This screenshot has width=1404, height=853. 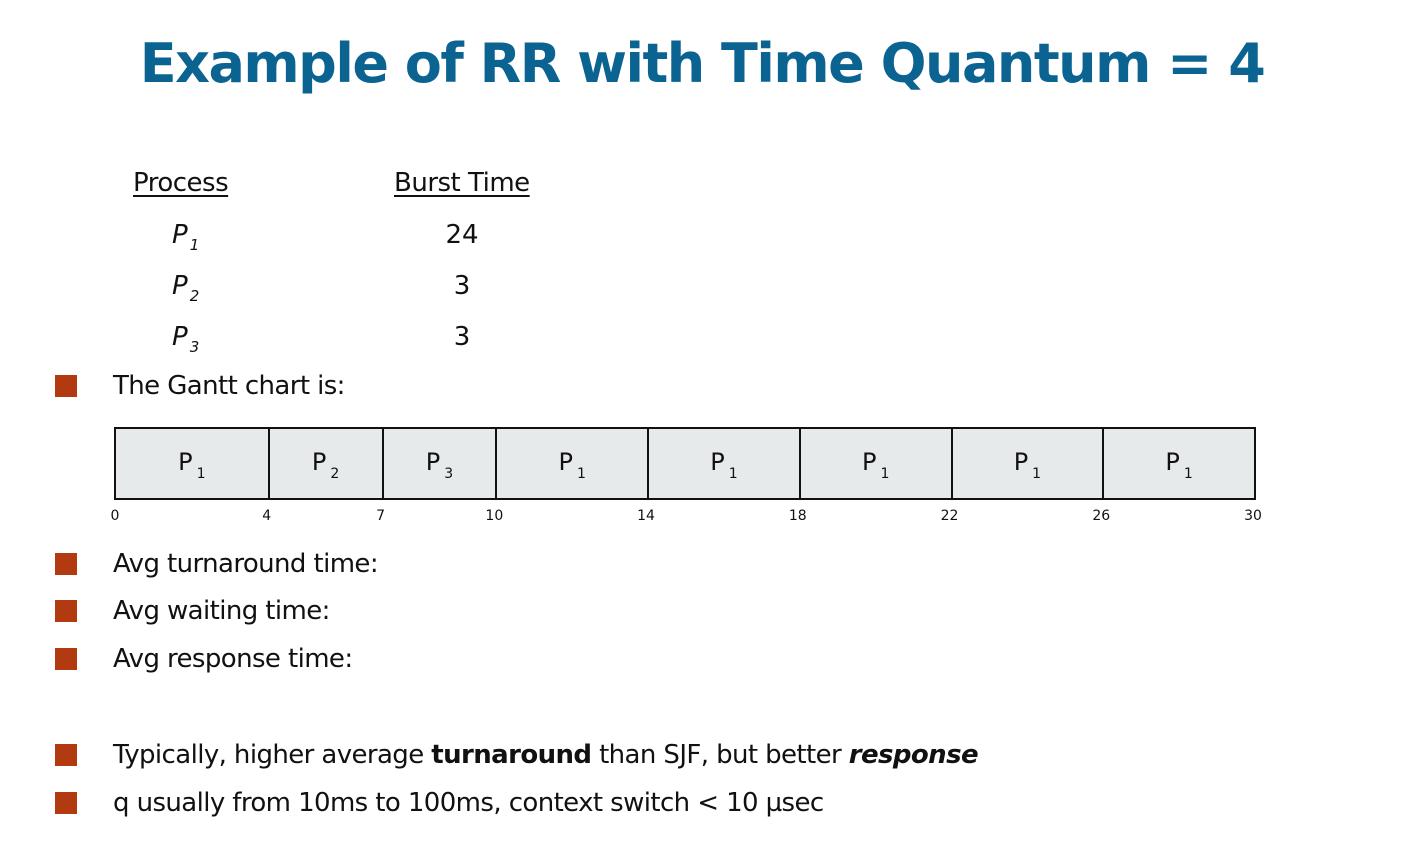 I want to click on response-emphasis: response, so click(x=913, y=755).